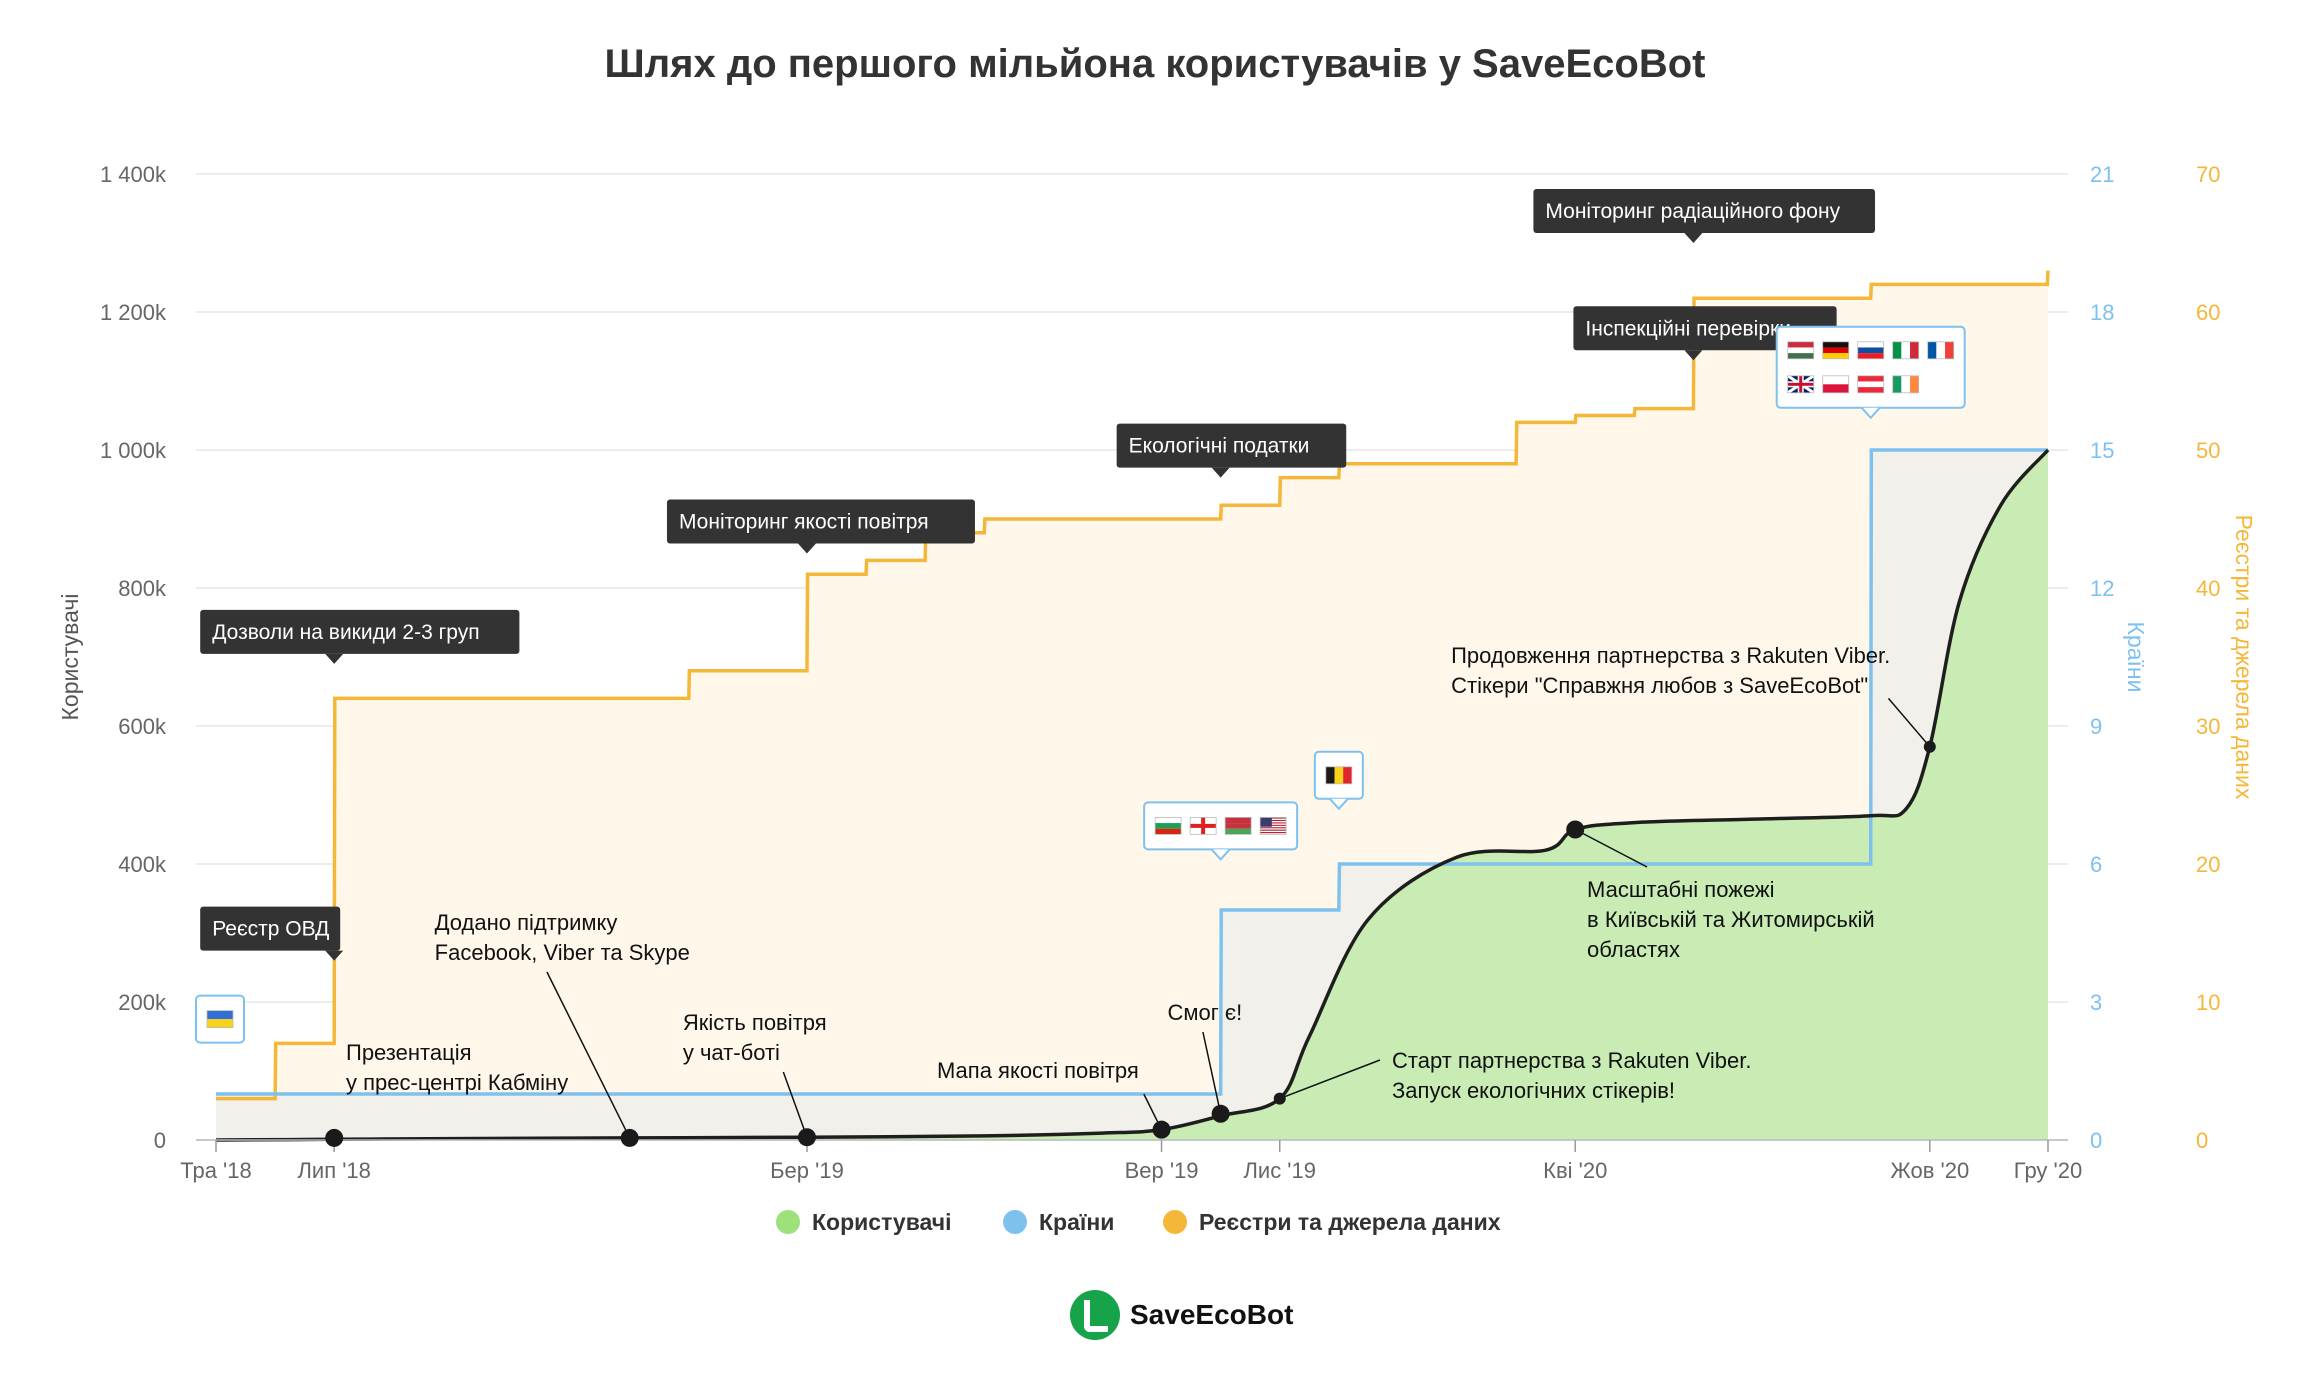  Describe the element at coordinates (1633, 949) in the screenshot. I see `annotation-text: областях` at that location.